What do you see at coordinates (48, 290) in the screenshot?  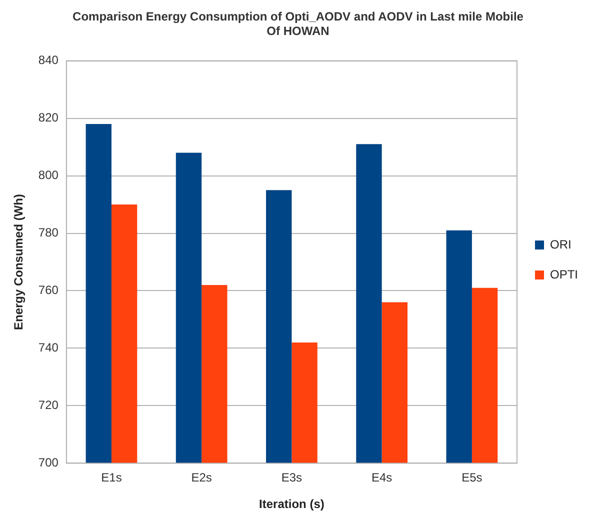 I see `y-tick-label: 760` at bounding box center [48, 290].